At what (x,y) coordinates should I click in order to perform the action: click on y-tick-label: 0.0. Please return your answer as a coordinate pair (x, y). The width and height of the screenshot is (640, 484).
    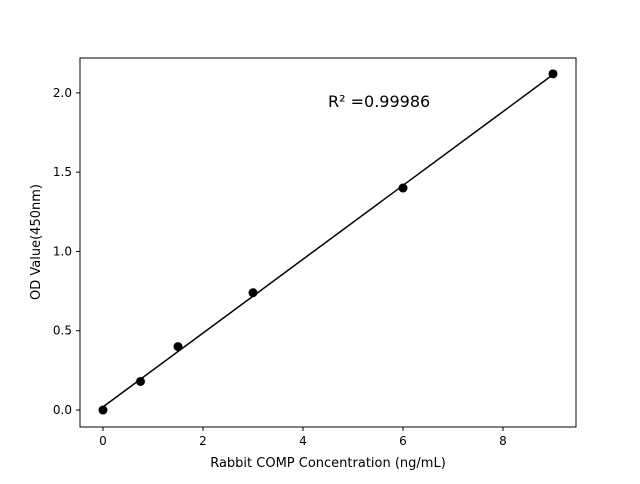
    Looking at the image, I should click on (62, 410).